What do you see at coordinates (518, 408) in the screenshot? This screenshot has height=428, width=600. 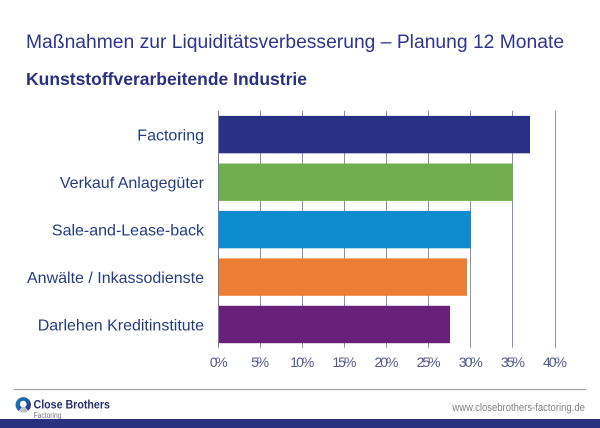 I see `svg-text: www.closebrothers-factoring.de` at bounding box center [518, 408].